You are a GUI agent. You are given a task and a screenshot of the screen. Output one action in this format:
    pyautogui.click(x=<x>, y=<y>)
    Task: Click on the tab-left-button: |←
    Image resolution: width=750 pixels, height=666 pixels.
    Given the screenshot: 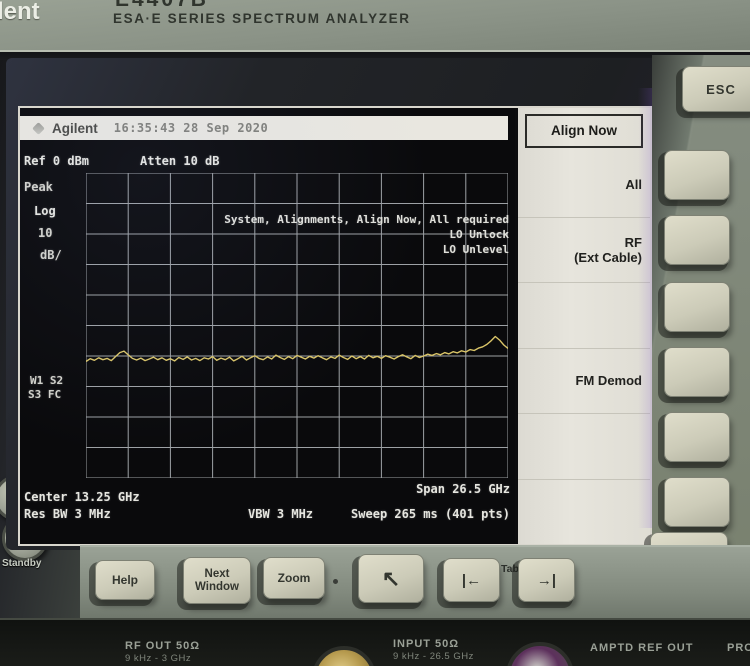 What is the action you would take?
    pyautogui.click(x=471, y=580)
    